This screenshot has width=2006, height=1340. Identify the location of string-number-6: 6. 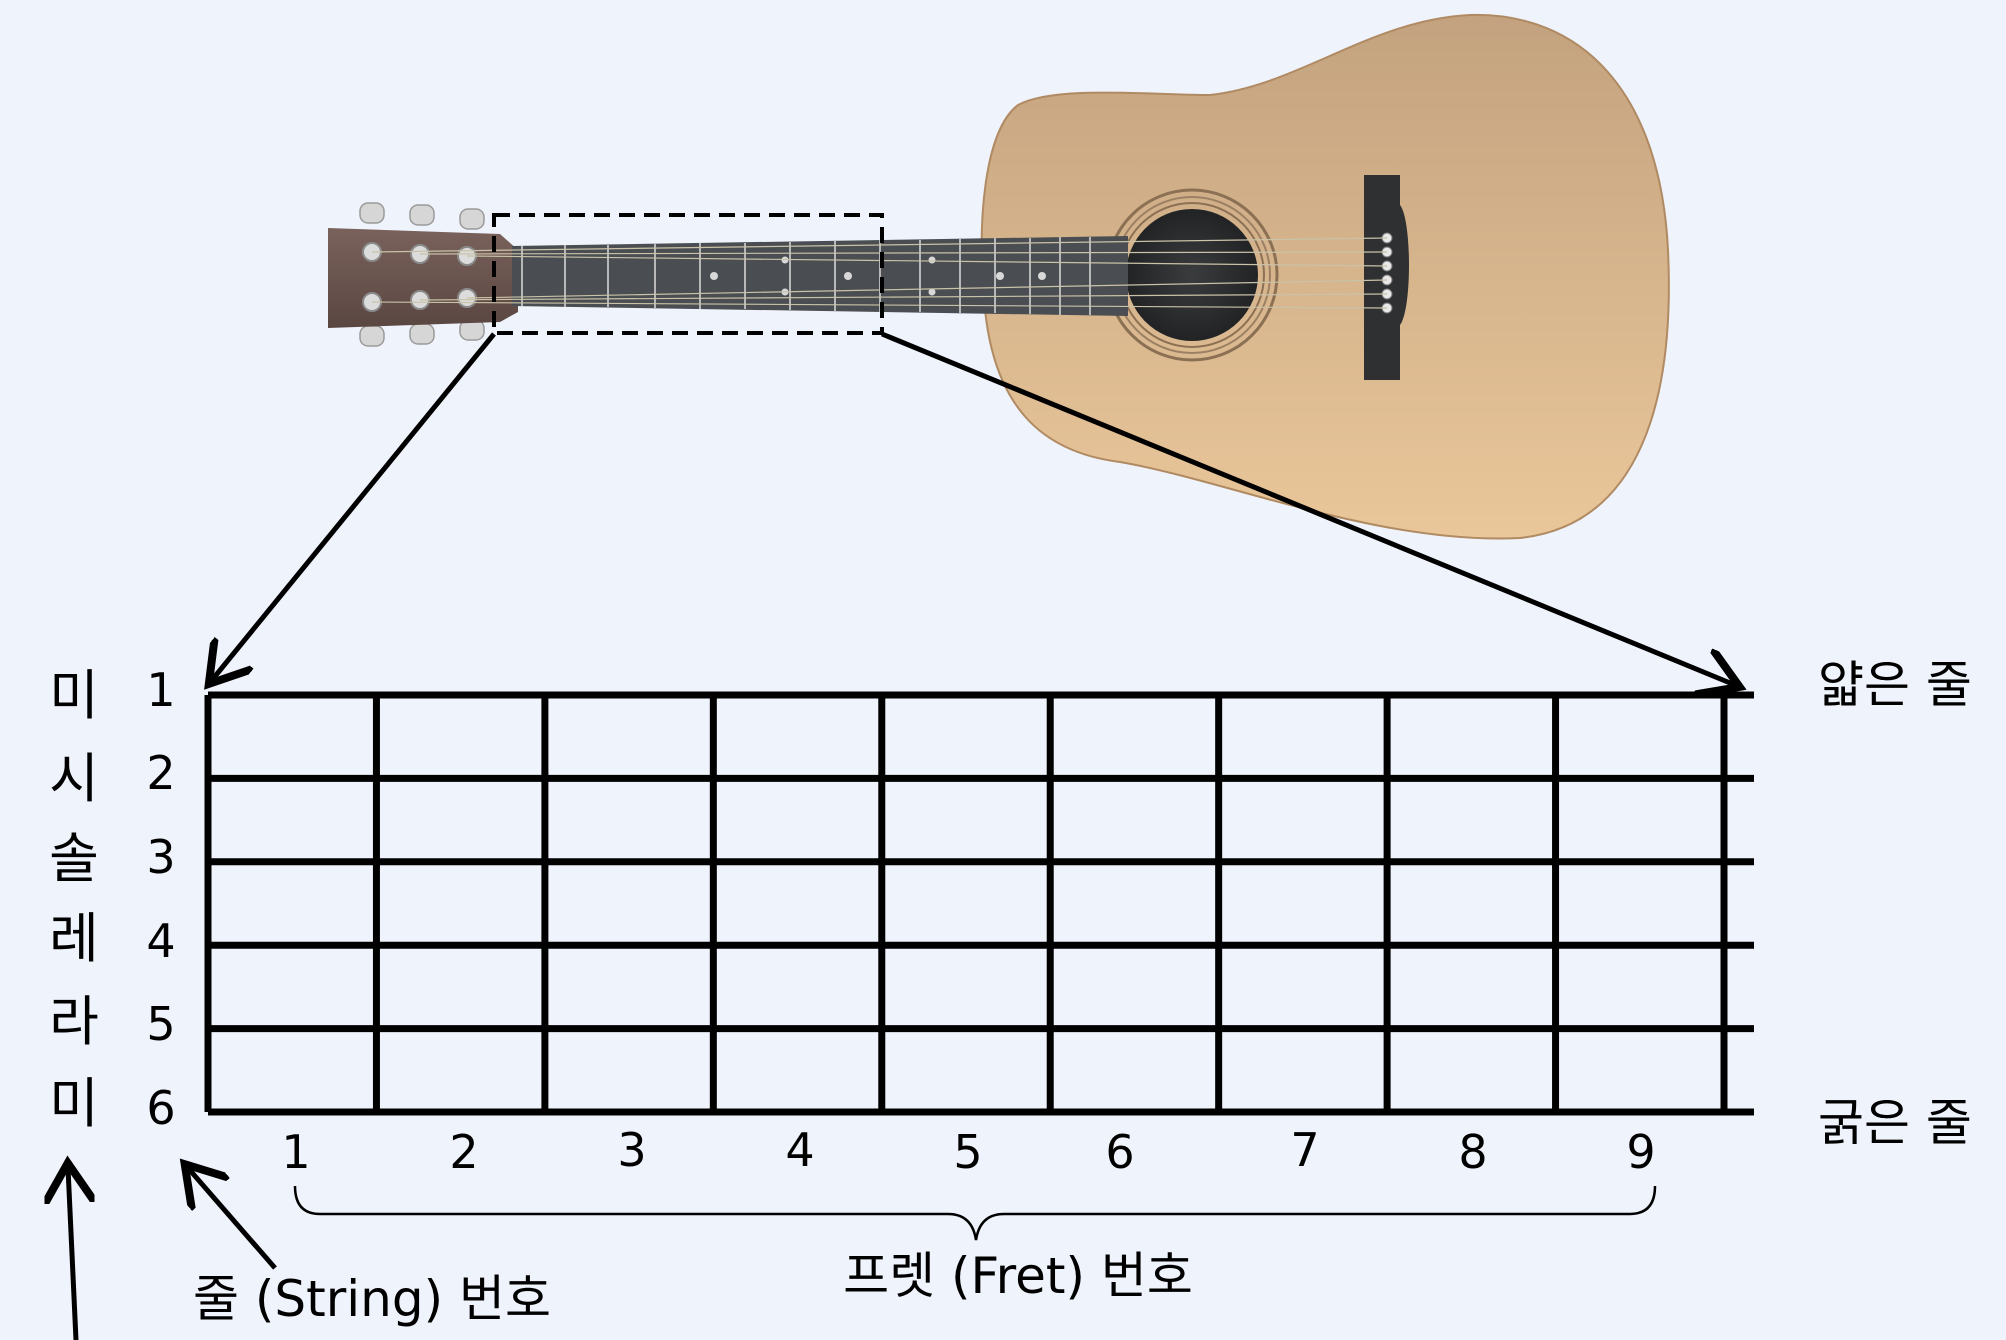
(160, 1108).